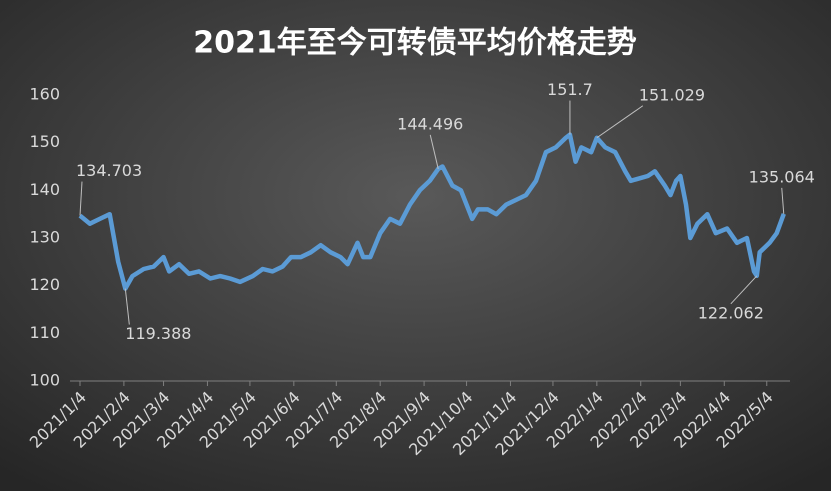 Image resolution: width=831 pixels, height=491 pixels. I want to click on y-tick-label: 160, so click(44, 94).